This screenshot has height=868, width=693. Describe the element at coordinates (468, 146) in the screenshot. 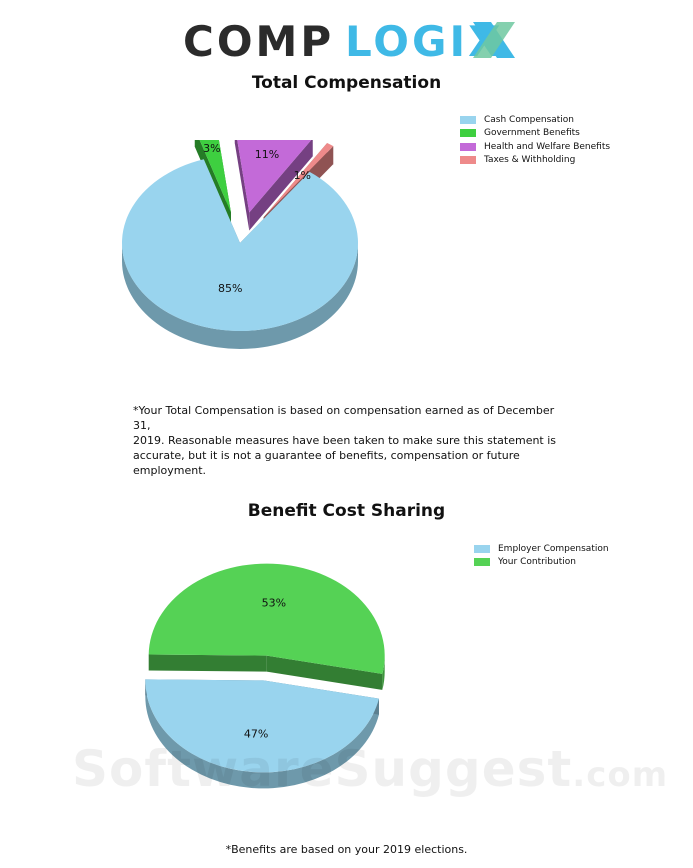

I see `legend-swatch-health` at that location.